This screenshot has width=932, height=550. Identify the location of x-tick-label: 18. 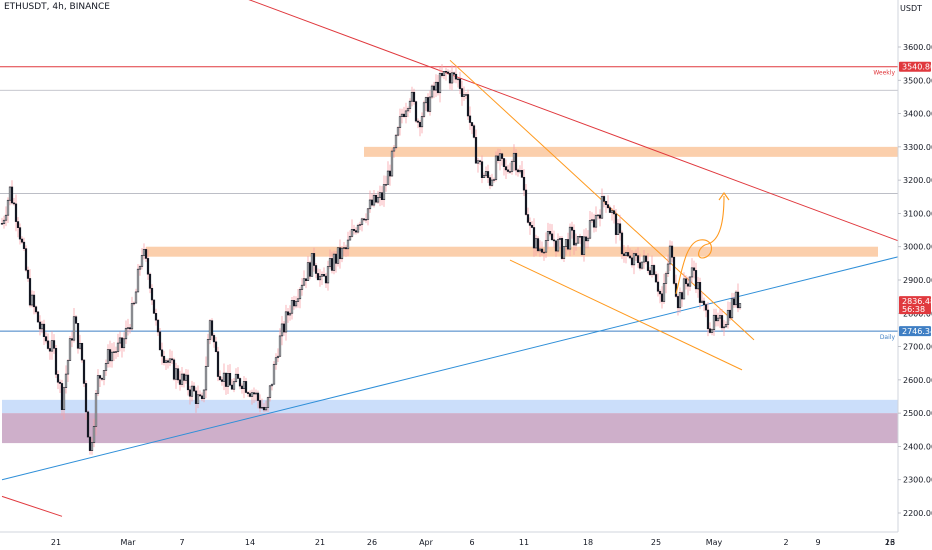
(588, 542).